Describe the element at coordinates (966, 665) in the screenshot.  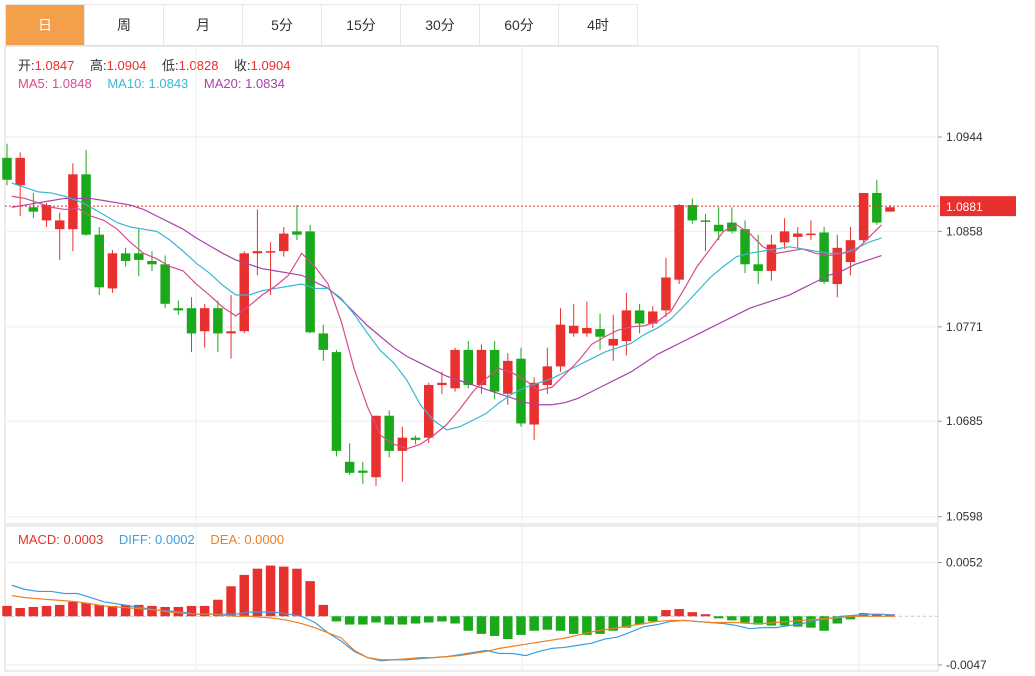
I see `macd-y-tick-label: -0.0047` at that location.